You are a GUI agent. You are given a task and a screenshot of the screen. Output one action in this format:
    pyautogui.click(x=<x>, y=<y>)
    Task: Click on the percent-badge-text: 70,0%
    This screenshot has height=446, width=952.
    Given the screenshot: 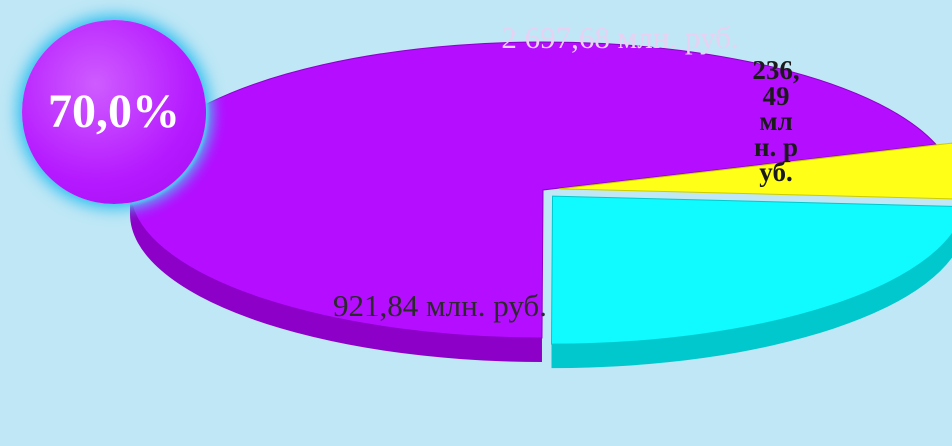 What is the action you would take?
    pyautogui.click(x=114, y=111)
    